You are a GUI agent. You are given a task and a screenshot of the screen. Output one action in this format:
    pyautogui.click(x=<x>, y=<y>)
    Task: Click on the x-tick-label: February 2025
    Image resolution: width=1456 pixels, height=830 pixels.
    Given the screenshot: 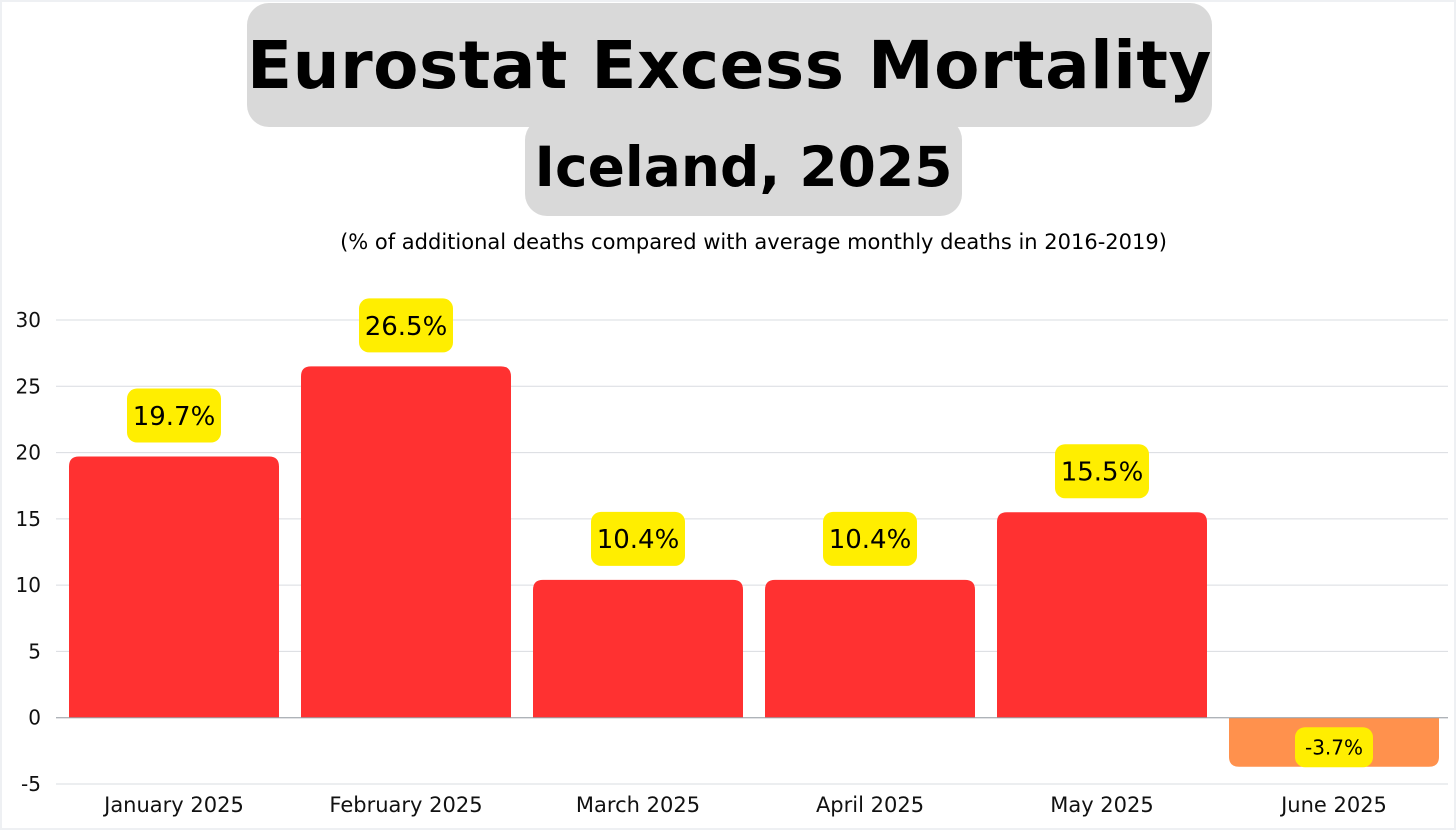 What is the action you would take?
    pyautogui.click(x=405, y=805)
    